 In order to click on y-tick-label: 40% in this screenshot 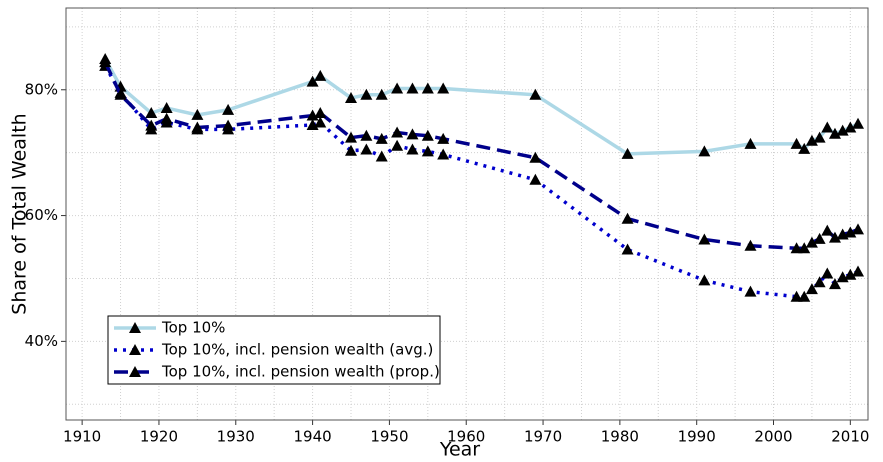, I will do `click(41, 341)`.